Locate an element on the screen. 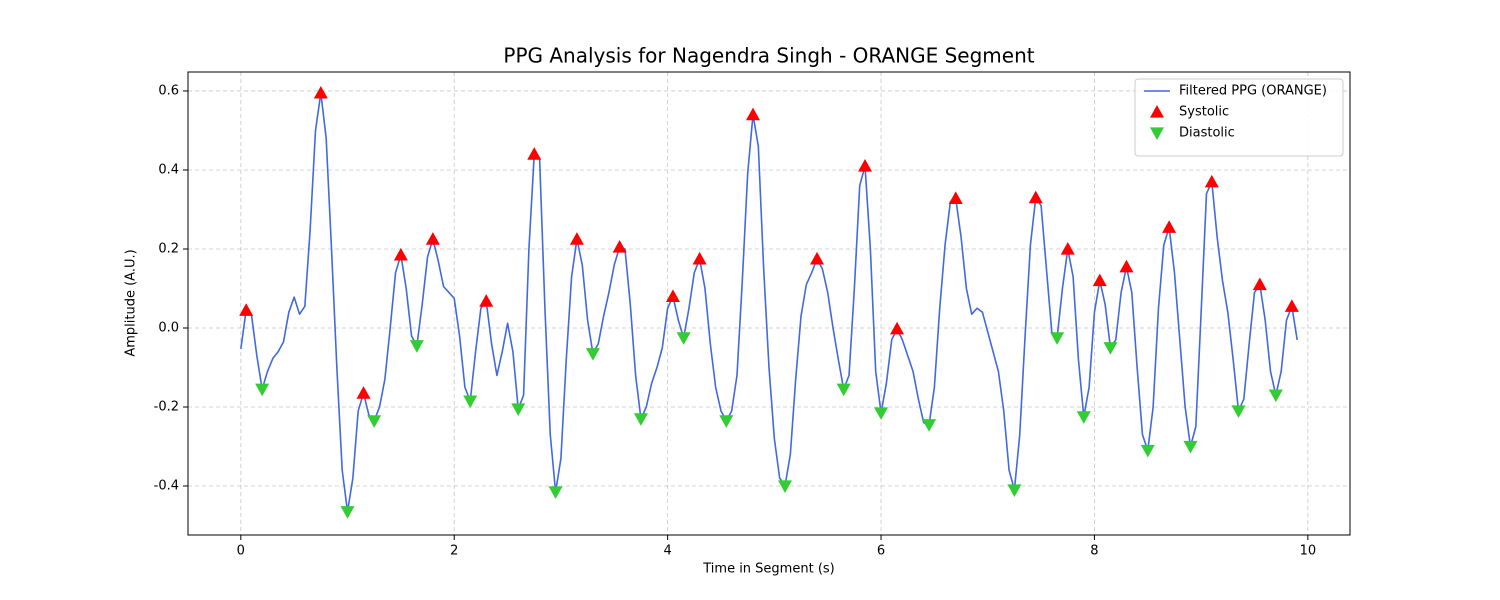 Image resolution: width=1500 pixels, height=600 pixels. y-tick-label: -0.2 is located at coordinates (166, 407).